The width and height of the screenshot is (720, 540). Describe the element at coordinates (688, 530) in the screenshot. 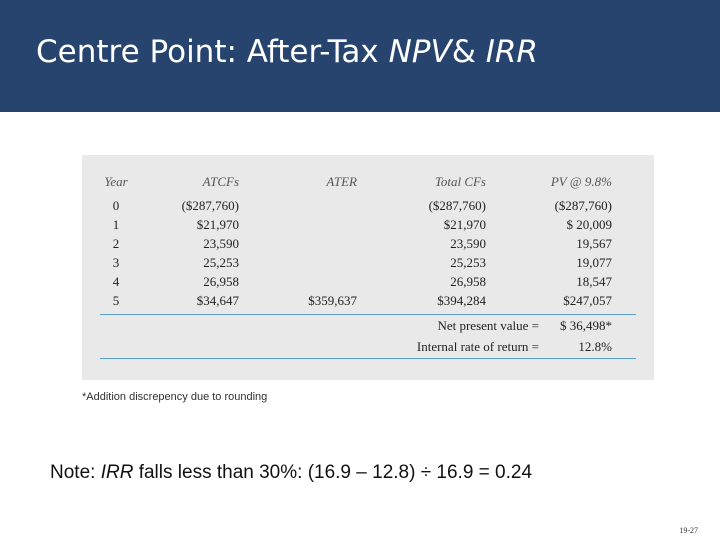

I see `page-number: 19-27` at that location.